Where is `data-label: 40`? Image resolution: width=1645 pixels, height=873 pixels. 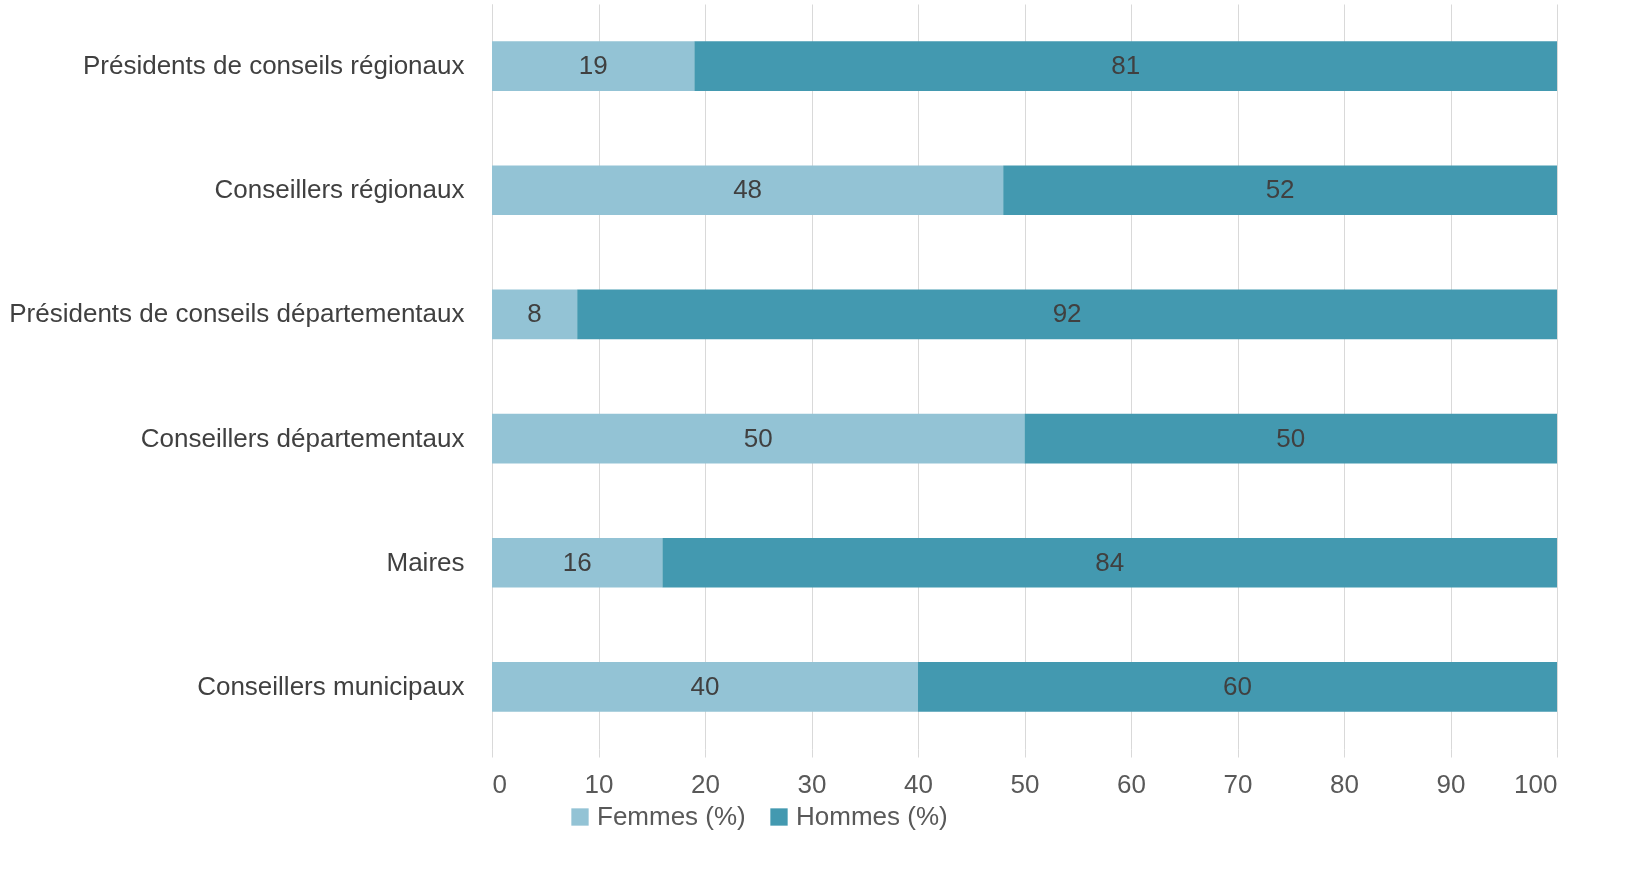
data-label: 40 is located at coordinates (705, 685).